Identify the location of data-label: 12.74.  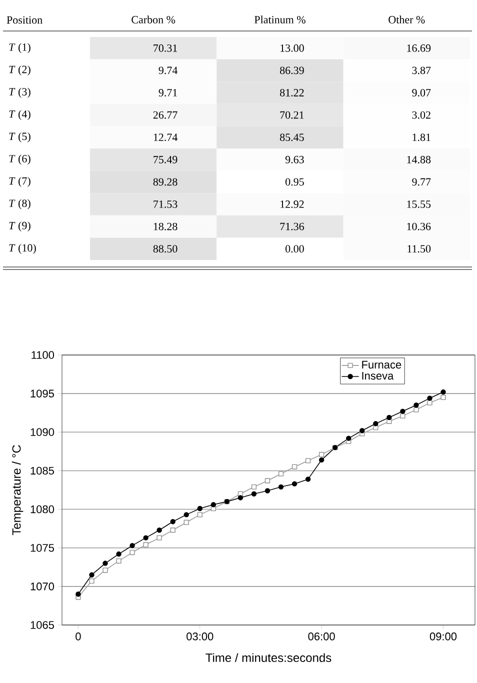
(166, 138).